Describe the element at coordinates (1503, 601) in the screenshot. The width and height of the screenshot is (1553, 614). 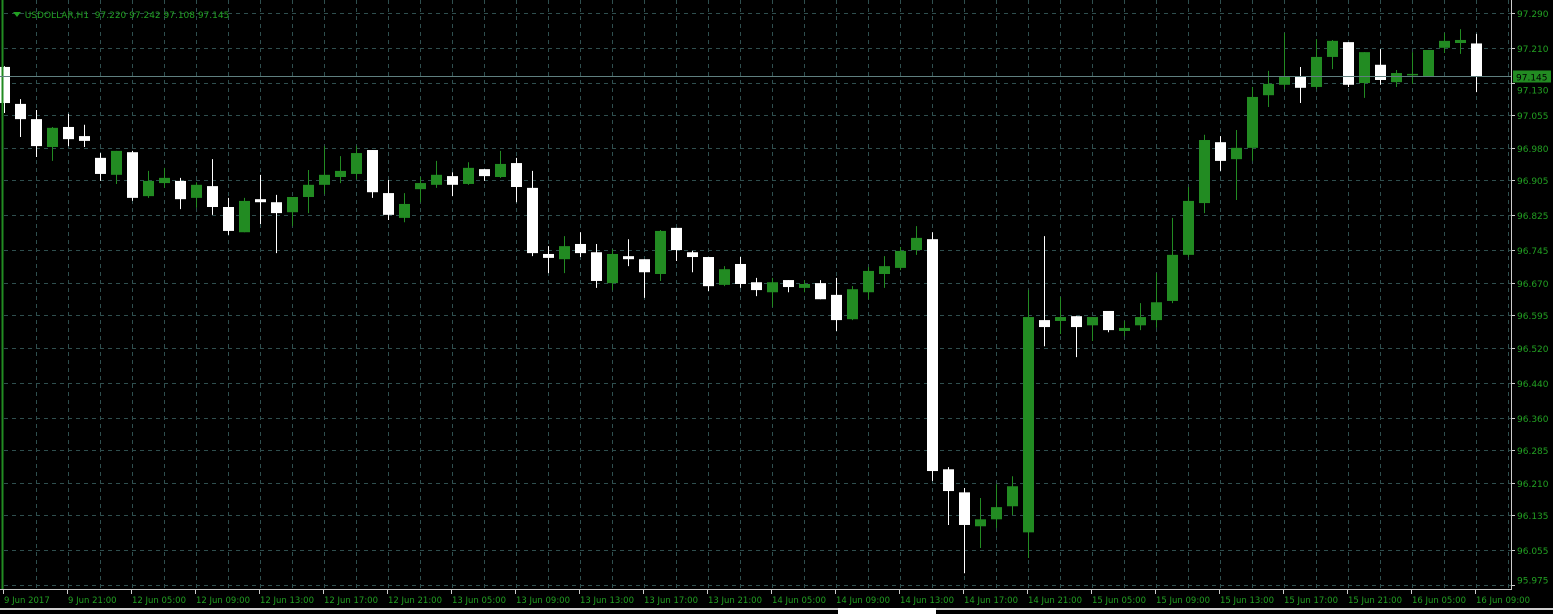
I see `x-tick-label: 16 Jun 09:00` at that location.